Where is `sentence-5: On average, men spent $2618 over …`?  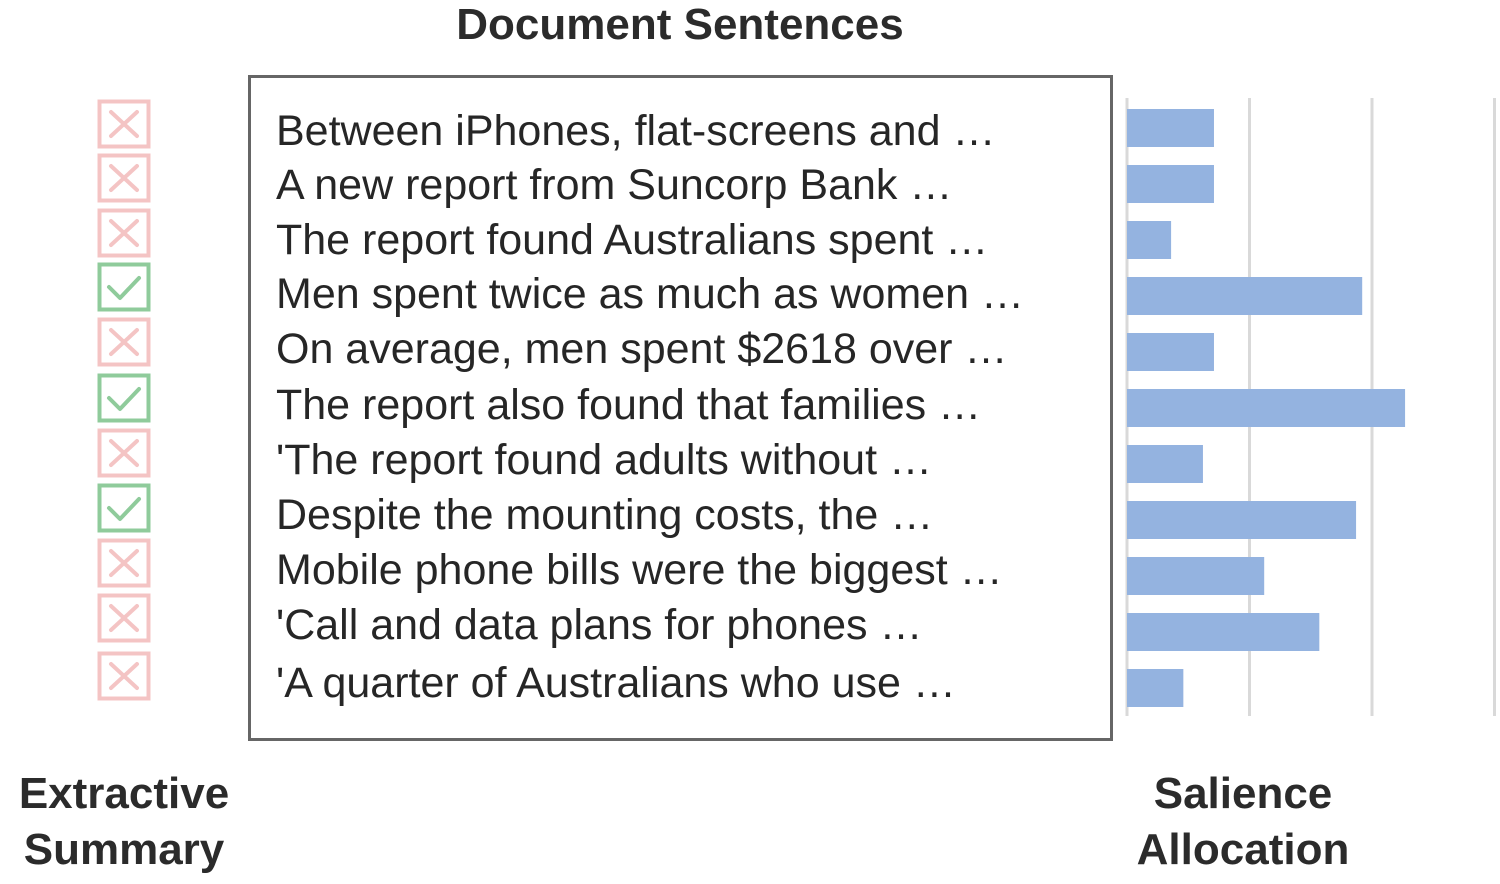
sentence-5: On average, men spent $2618 over … is located at coordinates (642, 349).